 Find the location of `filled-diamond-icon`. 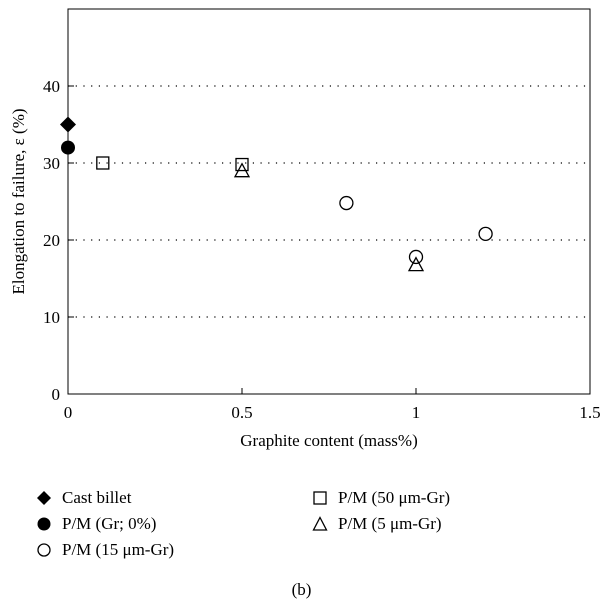

filled-diamond-icon is located at coordinates (44, 498).